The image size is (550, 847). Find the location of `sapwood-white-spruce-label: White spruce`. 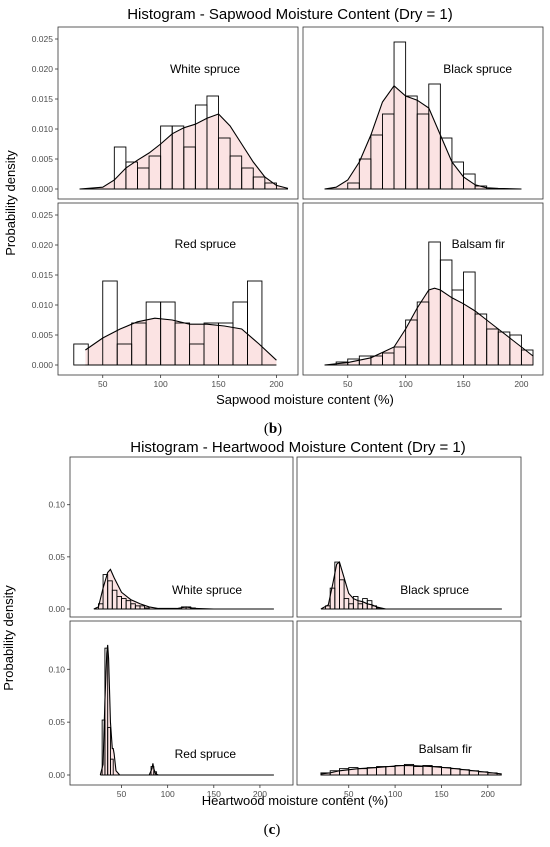

sapwood-white-spruce-label: White spruce is located at coordinates (205, 69).